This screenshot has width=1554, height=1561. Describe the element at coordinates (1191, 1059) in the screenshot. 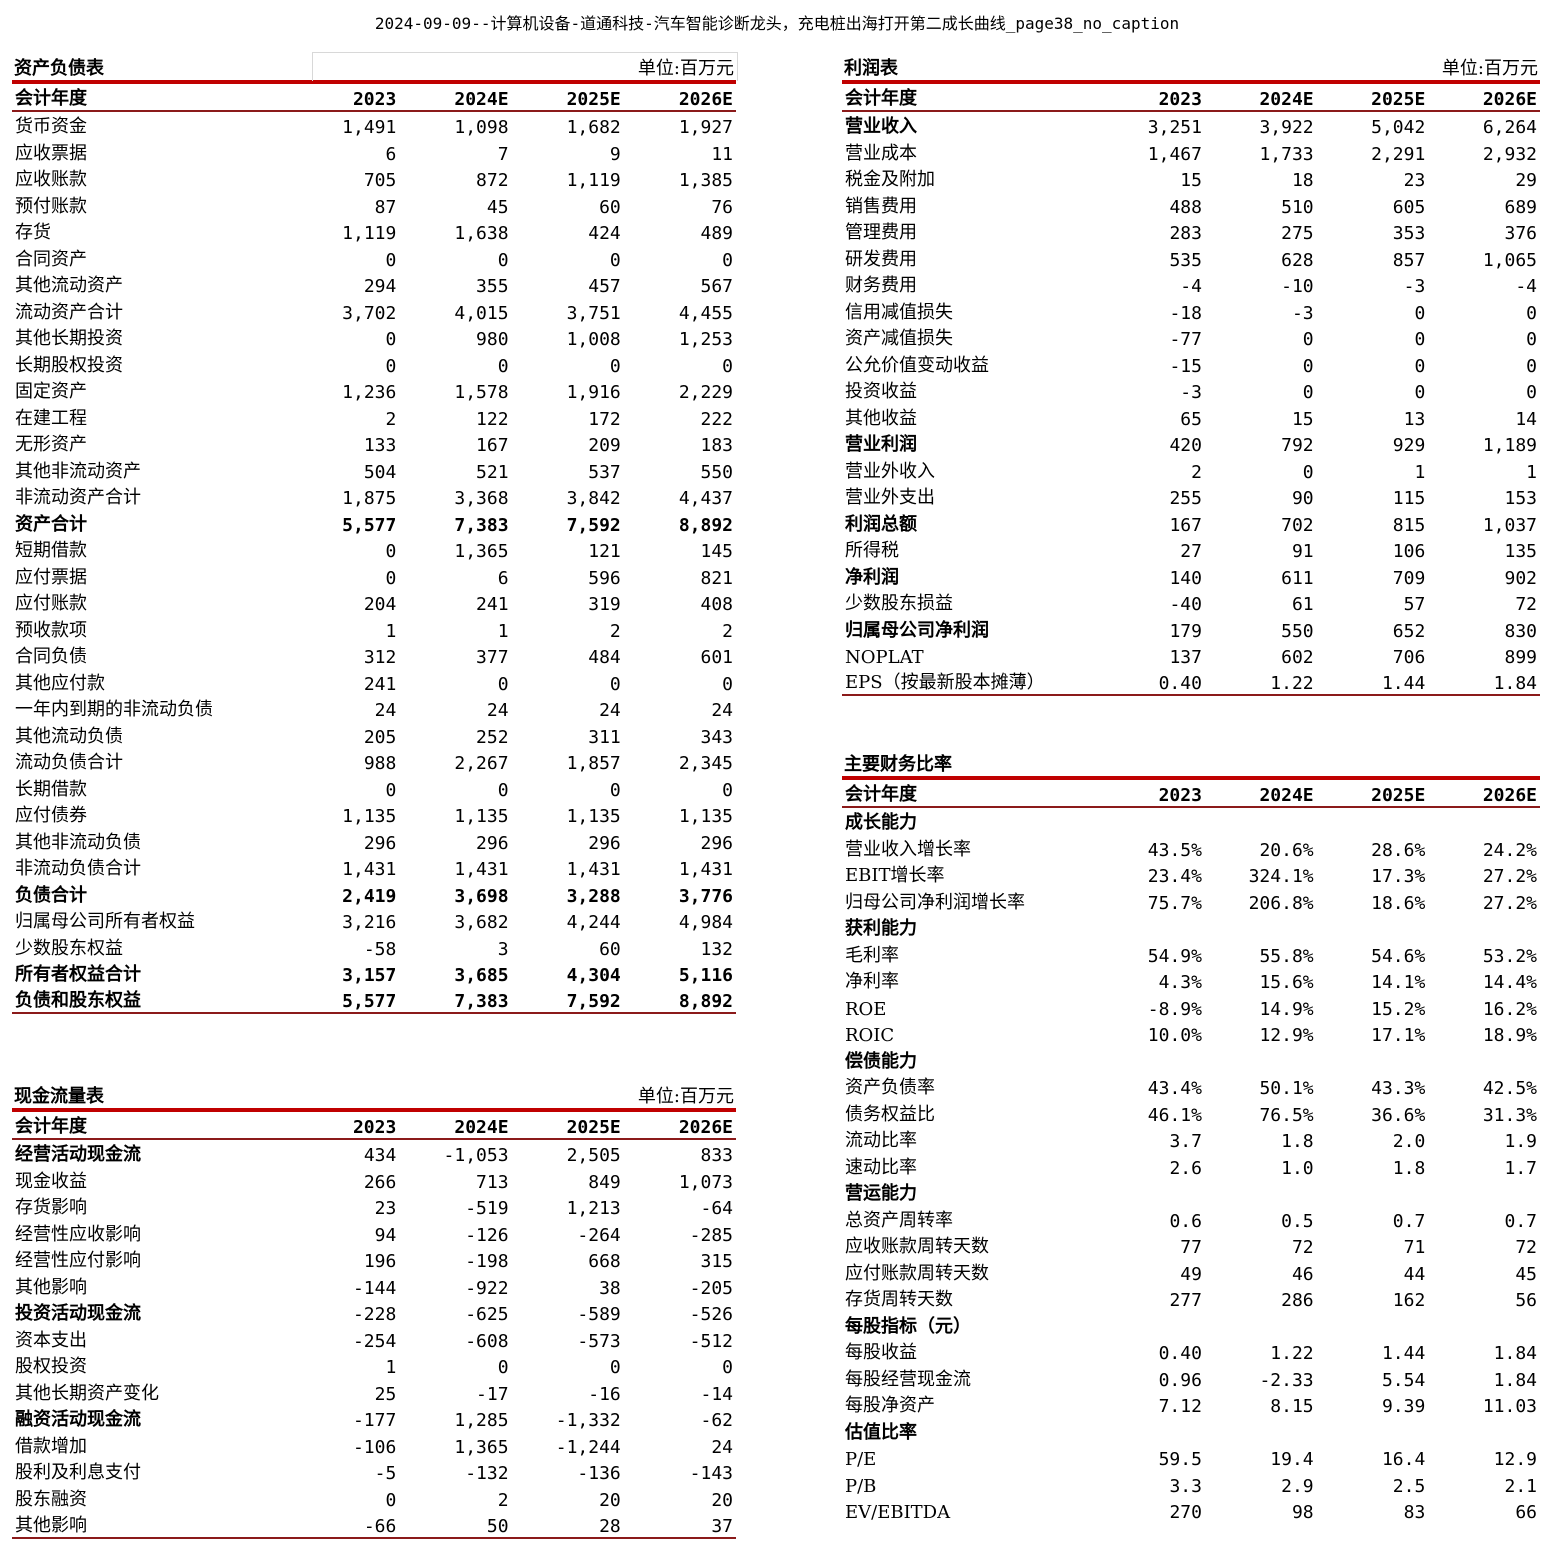

I see `table-row: 偿债能力` at that location.